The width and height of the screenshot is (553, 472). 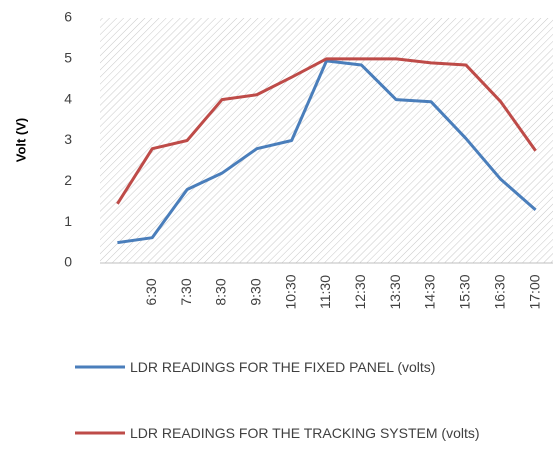 What do you see at coordinates (290, 291) in the screenshot?
I see `x-tick-label: 10:30` at bounding box center [290, 291].